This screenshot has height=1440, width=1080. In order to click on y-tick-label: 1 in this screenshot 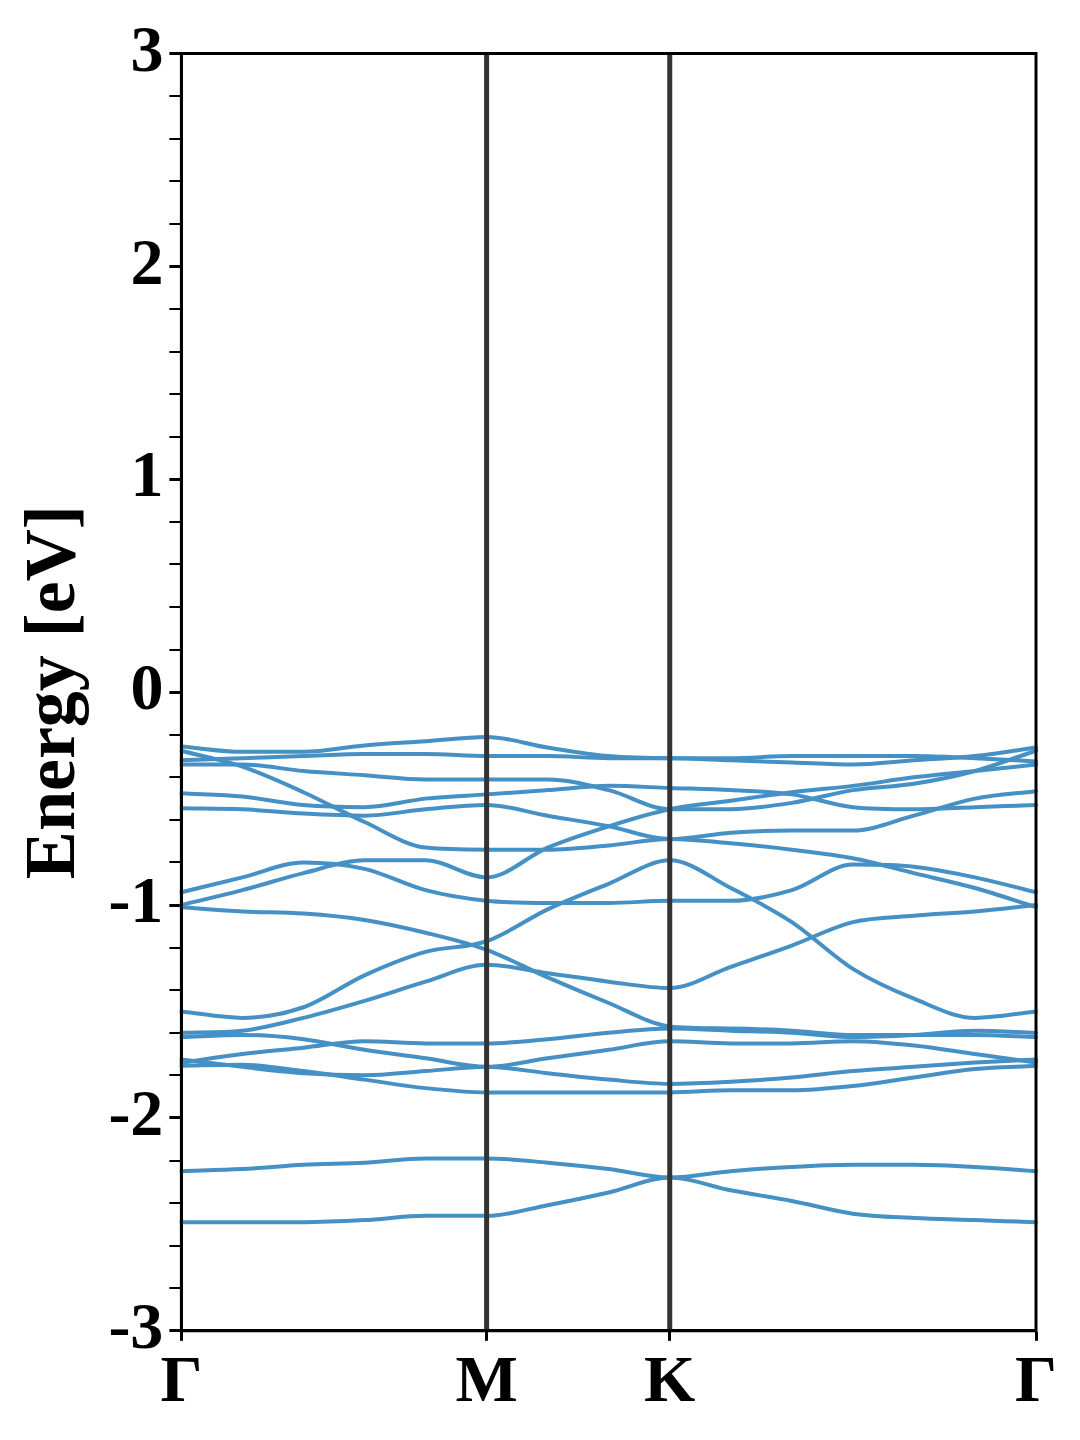, I will do `click(147, 474)`.